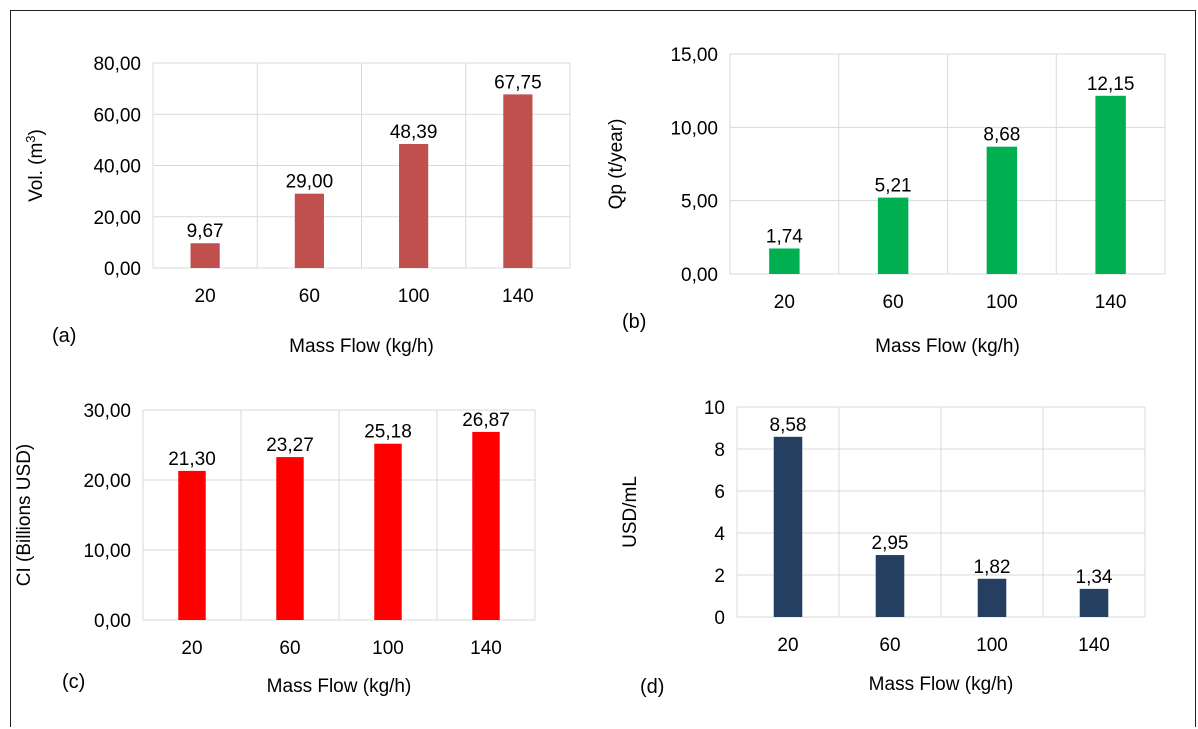  Describe the element at coordinates (719, 450) in the screenshot. I see `y-tick-label: 8` at that location.